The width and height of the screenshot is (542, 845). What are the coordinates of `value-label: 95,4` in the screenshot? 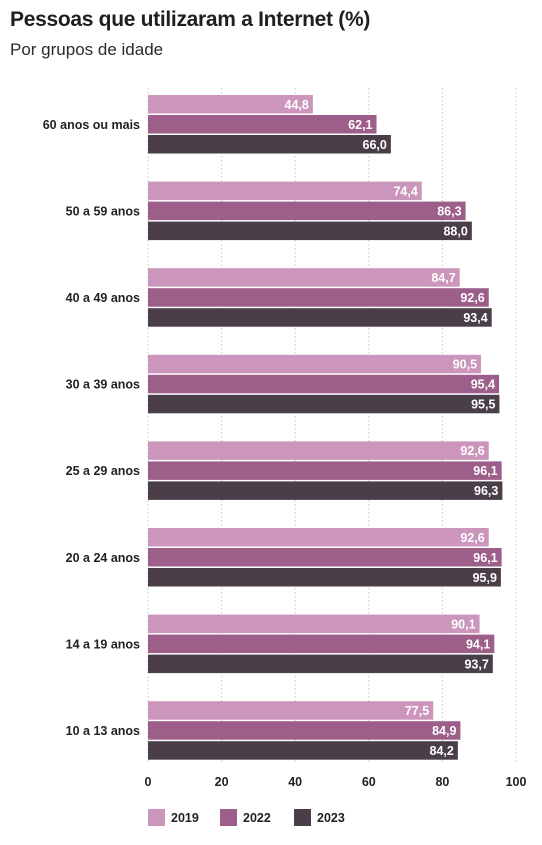 It's located at (483, 385).